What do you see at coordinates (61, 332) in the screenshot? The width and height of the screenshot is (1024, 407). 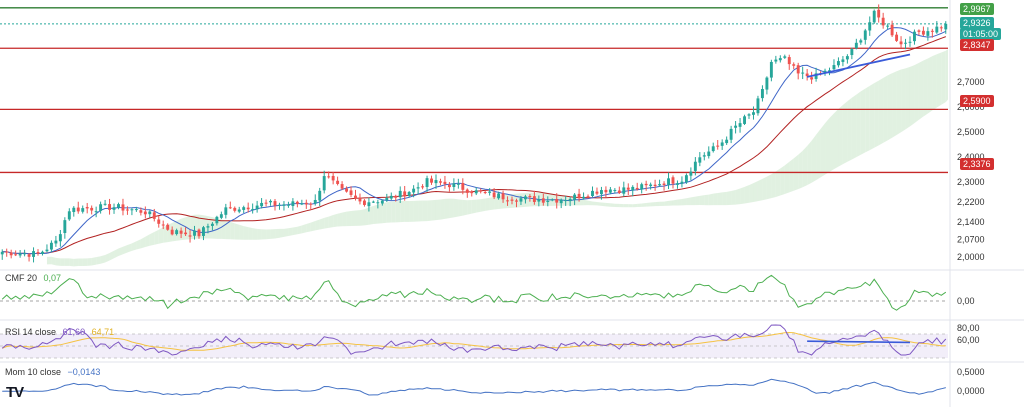 I see `rsi-legend: RSI 14 close 61,60 64,71` at bounding box center [61, 332].